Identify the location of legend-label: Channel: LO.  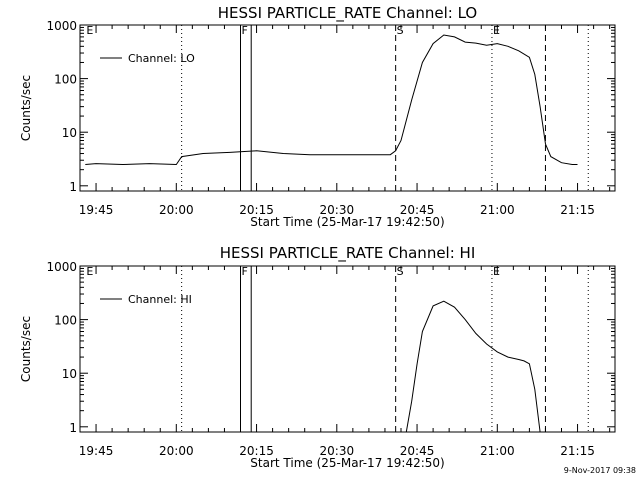
(161, 58).